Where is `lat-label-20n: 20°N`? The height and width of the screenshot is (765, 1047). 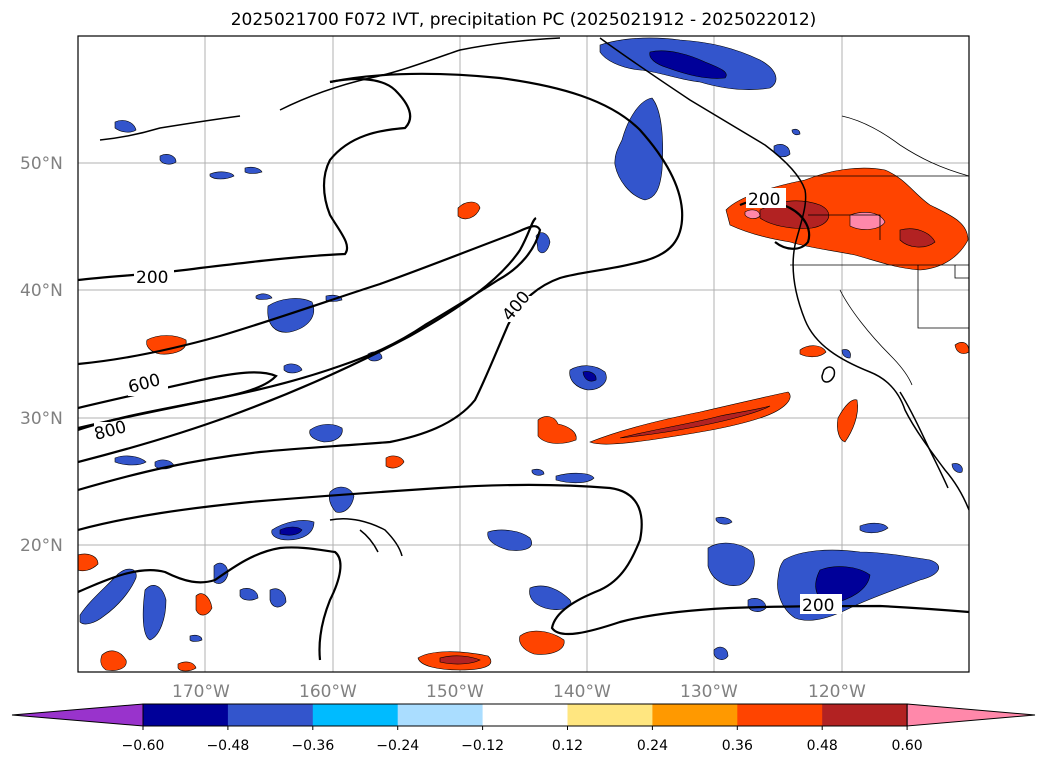 lat-label-20n: 20°N is located at coordinates (41, 546).